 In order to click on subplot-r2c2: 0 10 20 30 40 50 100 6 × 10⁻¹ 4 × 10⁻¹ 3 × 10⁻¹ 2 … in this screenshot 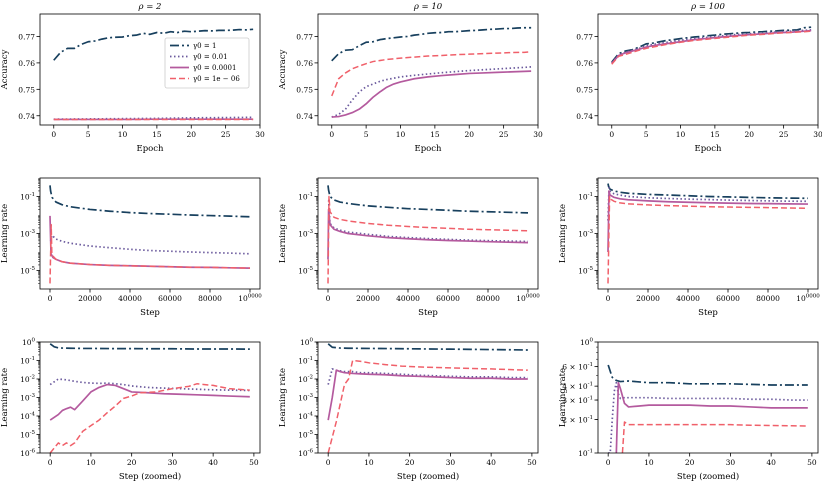, I will do `click(688, 410)`.